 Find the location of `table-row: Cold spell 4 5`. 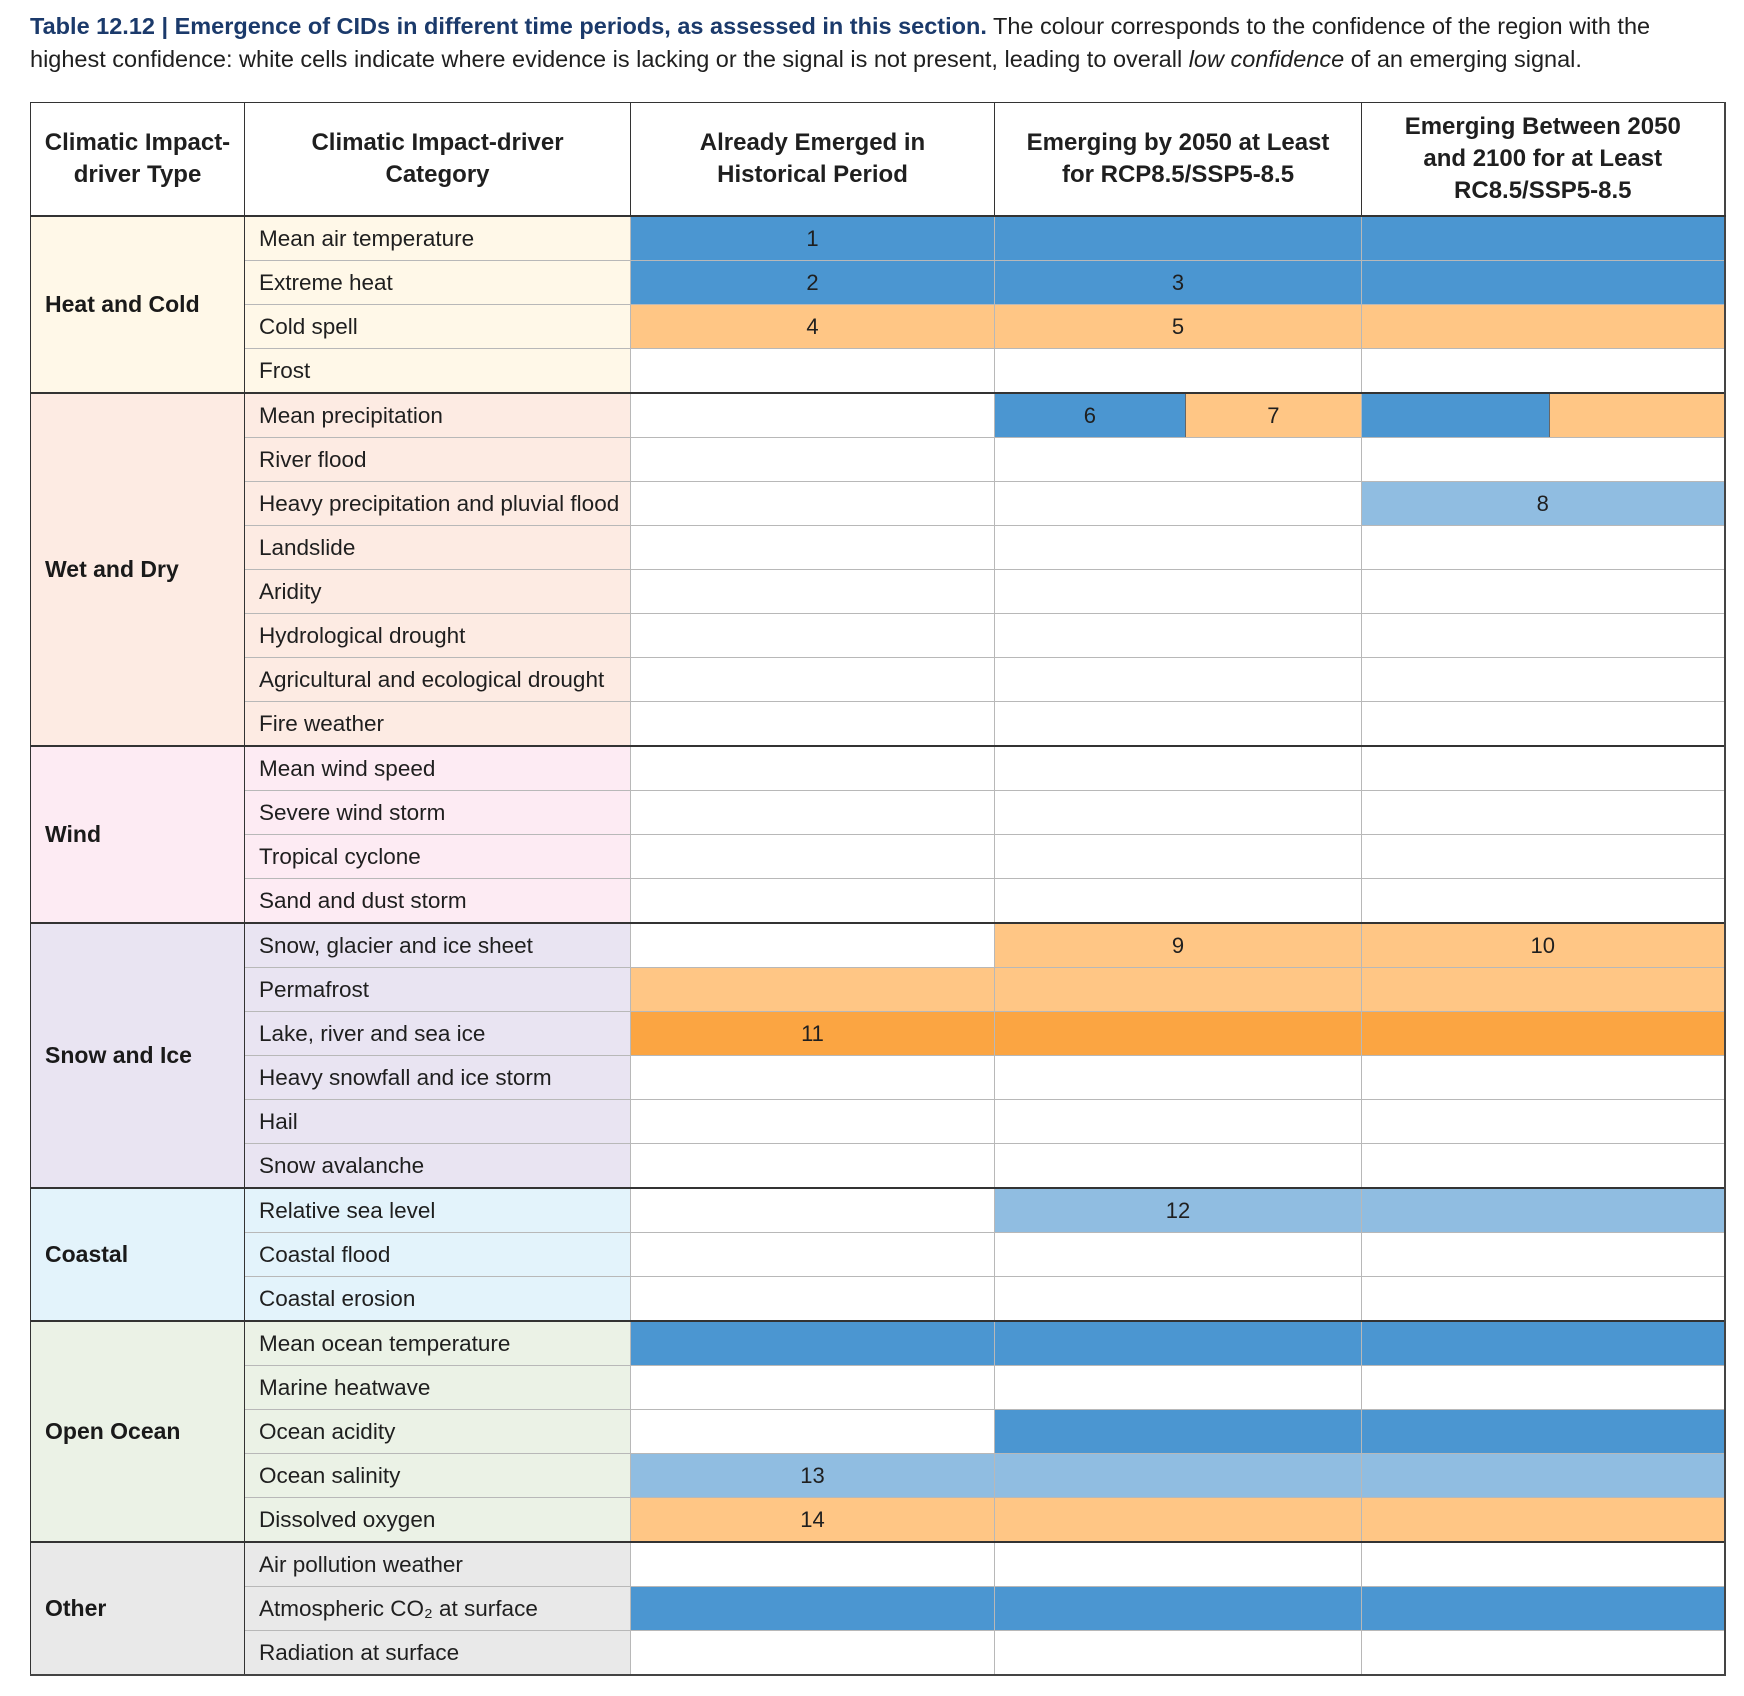

table-row: Cold spell 4 5 is located at coordinates (878, 326).